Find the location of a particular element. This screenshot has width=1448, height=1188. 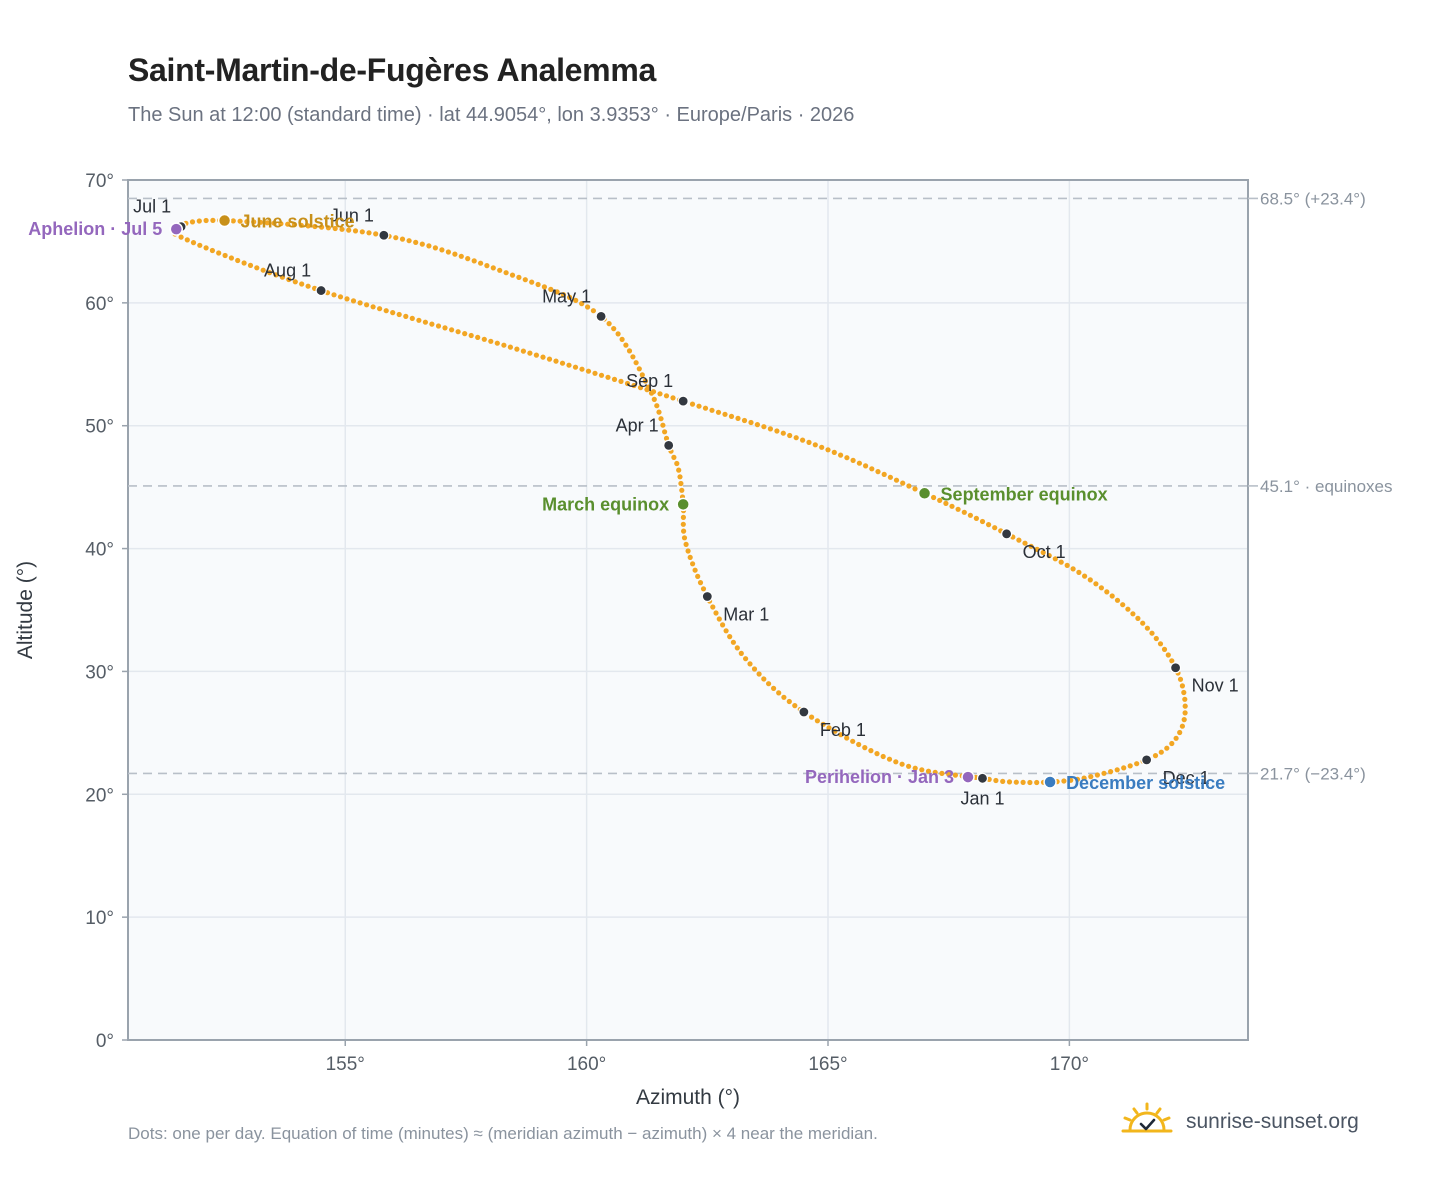

month-label: Feb 1 is located at coordinates (843, 730).